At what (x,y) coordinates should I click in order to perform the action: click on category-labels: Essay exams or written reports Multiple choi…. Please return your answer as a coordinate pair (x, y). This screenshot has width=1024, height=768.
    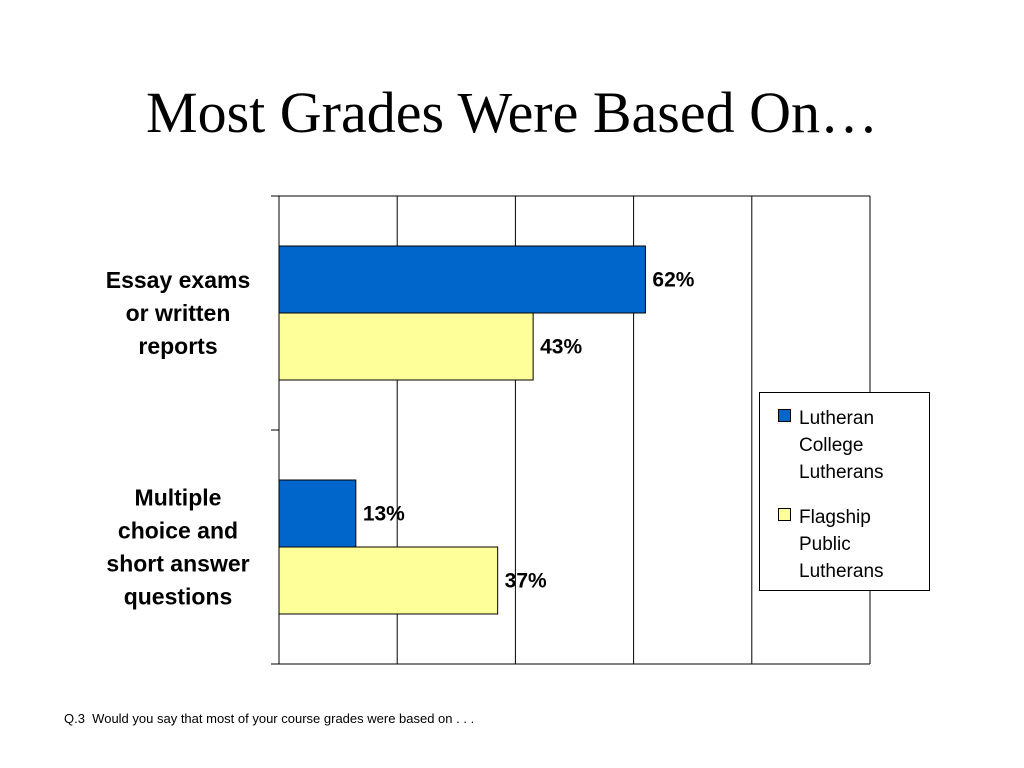
    Looking at the image, I should click on (178, 438).